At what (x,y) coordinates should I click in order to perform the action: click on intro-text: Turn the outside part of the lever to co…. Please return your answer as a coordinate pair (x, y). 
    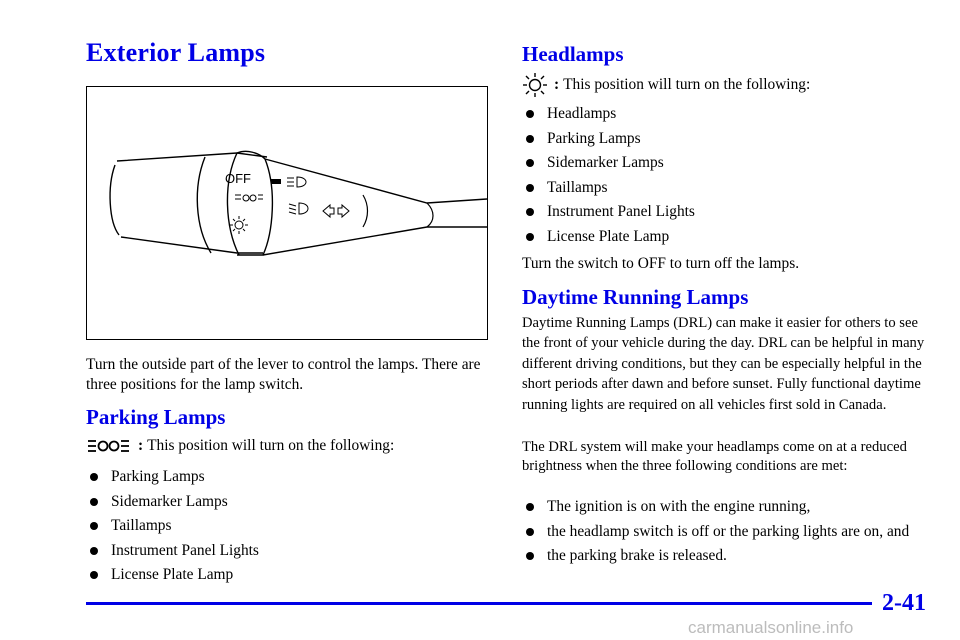
    Looking at the image, I should click on (283, 374).